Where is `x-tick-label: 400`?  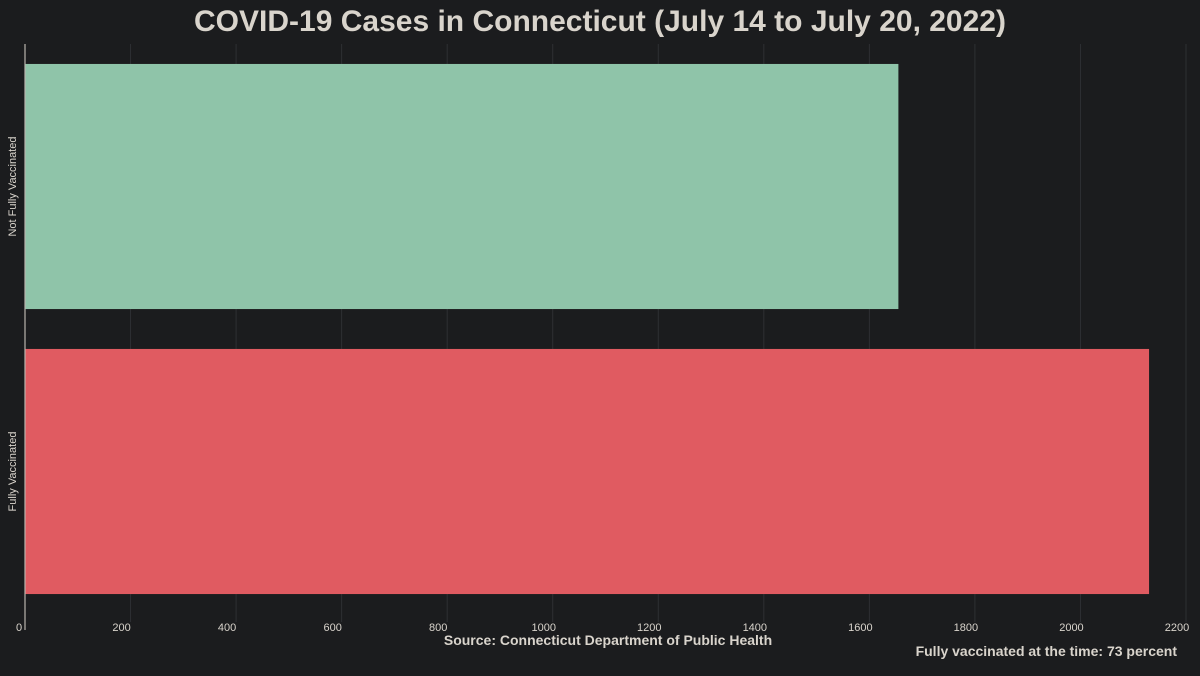 x-tick-label: 400 is located at coordinates (227, 628).